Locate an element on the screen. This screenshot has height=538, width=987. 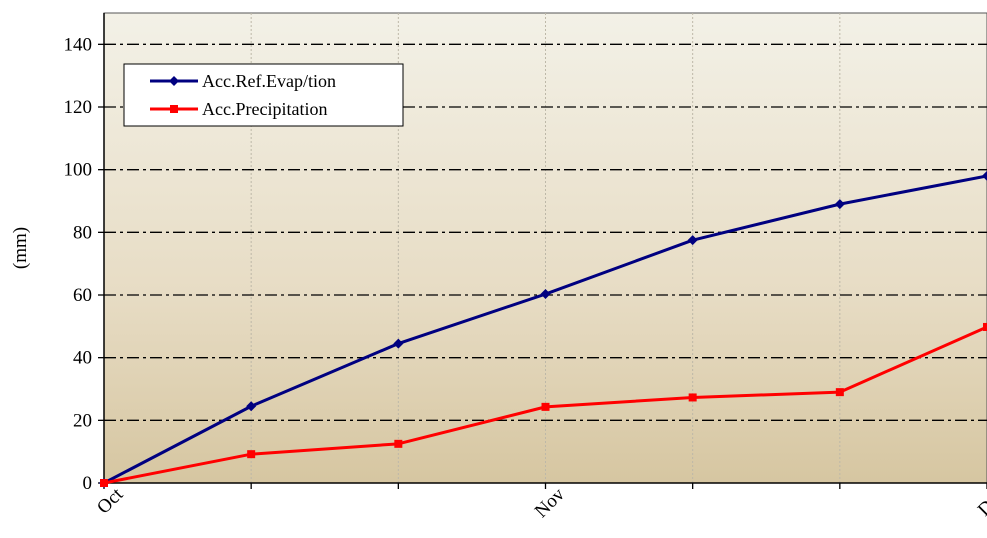
y-tick-label: 80 is located at coordinates (82, 232).